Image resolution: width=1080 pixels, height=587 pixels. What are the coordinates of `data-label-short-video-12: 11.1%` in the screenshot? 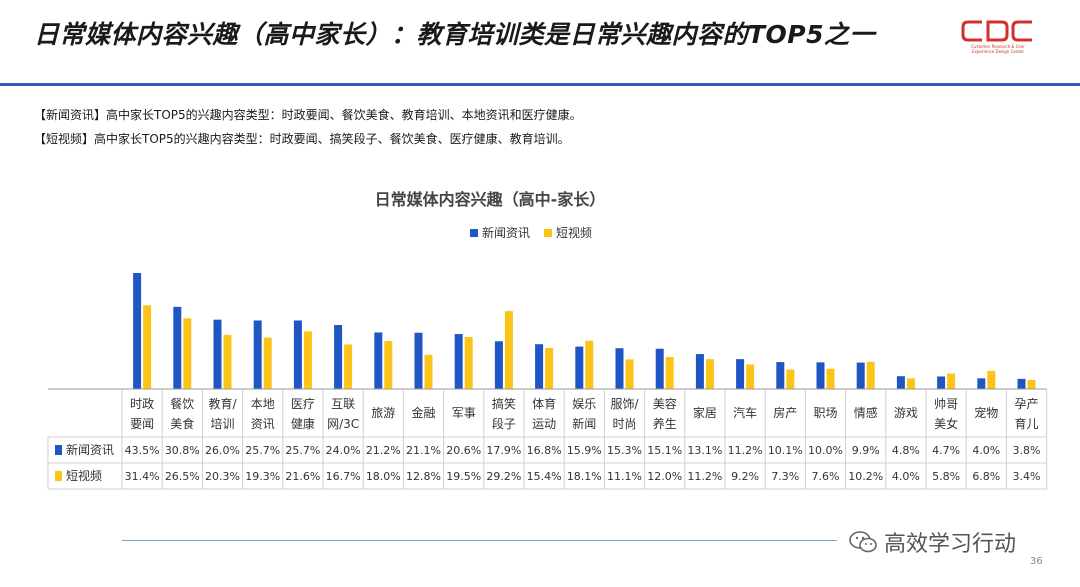 It's located at (624, 476).